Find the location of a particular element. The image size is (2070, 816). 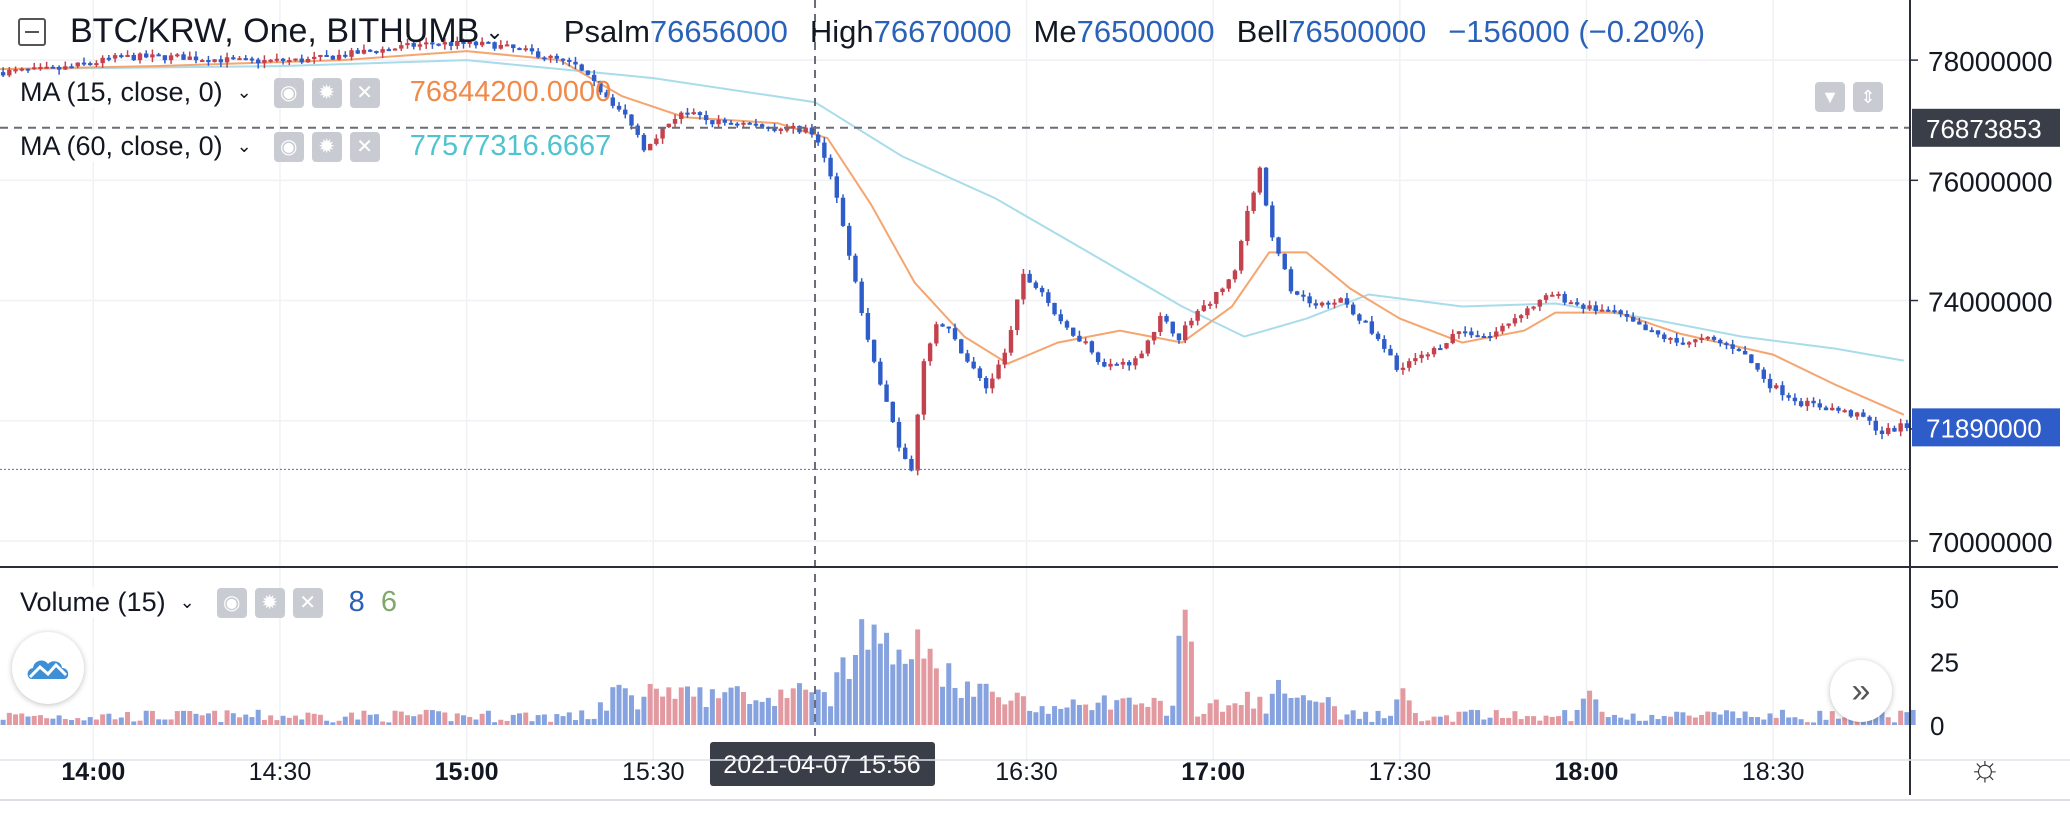

scroll-down-icon: ▼ is located at coordinates (1830, 97).